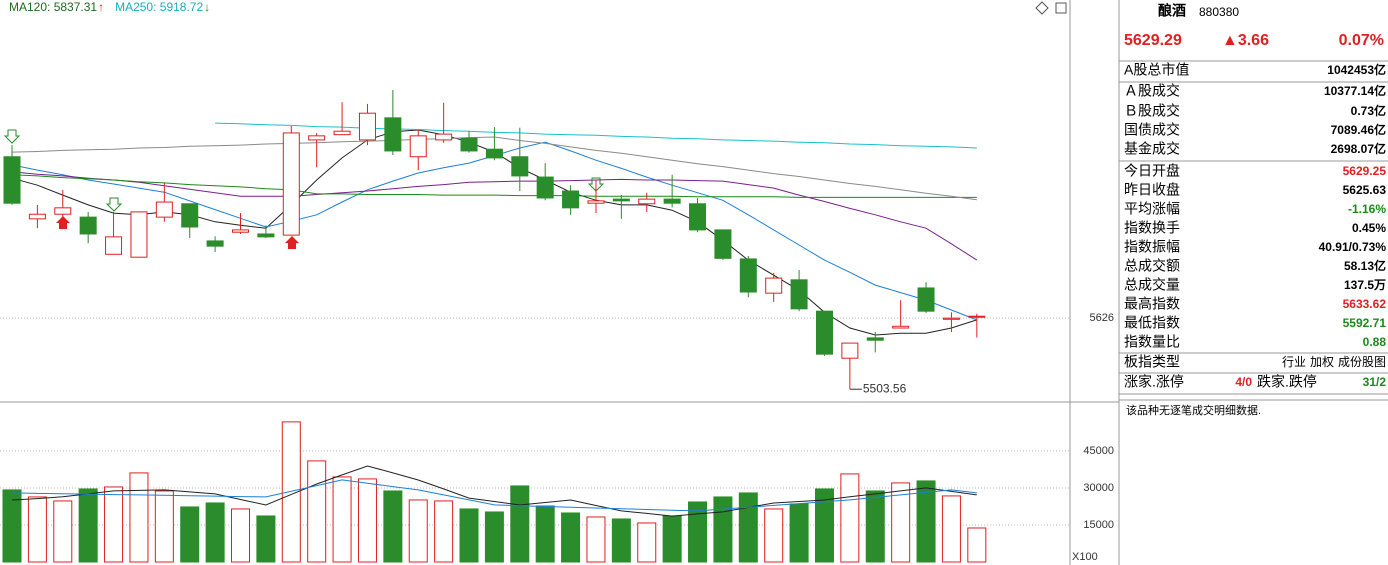 Image resolution: width=1388 pixels, height=565 pixels. I want to click on type-link: 成份股图, so click(1362, 362).